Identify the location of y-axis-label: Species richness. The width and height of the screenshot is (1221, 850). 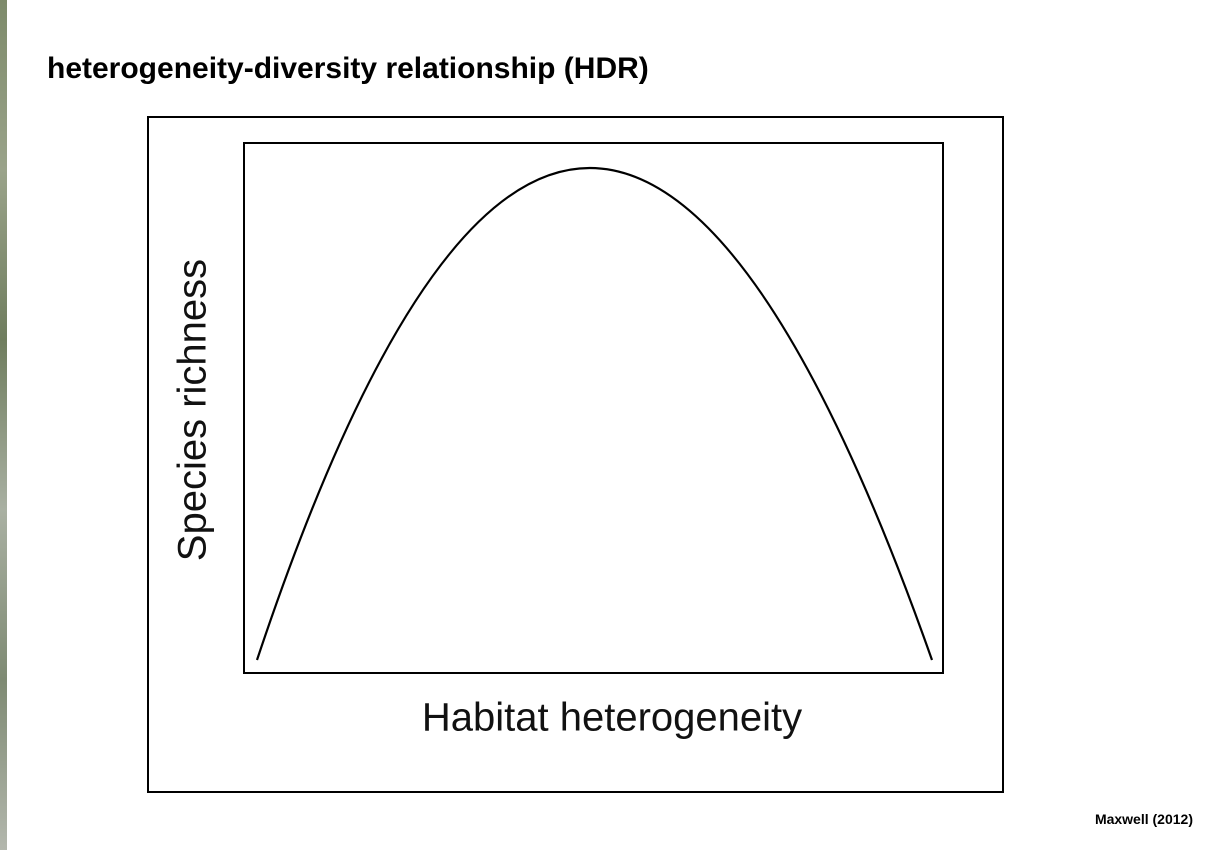
(193, 410).